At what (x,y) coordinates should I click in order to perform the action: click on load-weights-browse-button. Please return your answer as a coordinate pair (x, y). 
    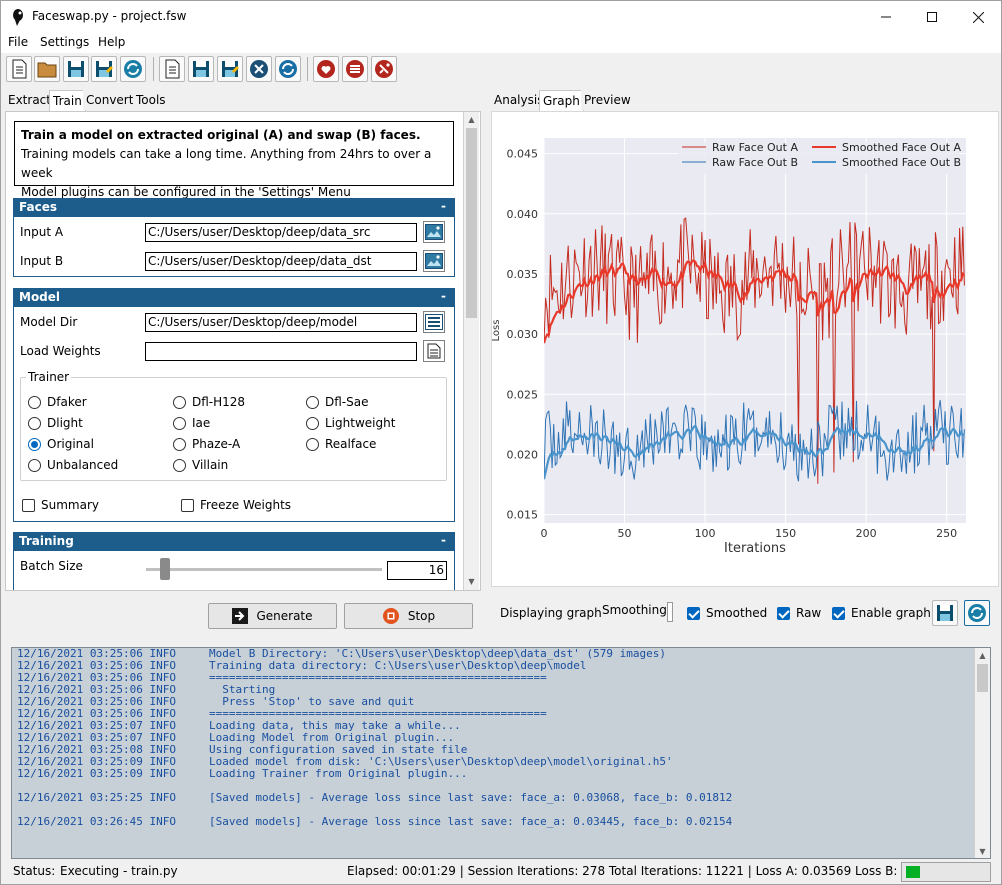
    Looking at the image, I should click on (434, 351).